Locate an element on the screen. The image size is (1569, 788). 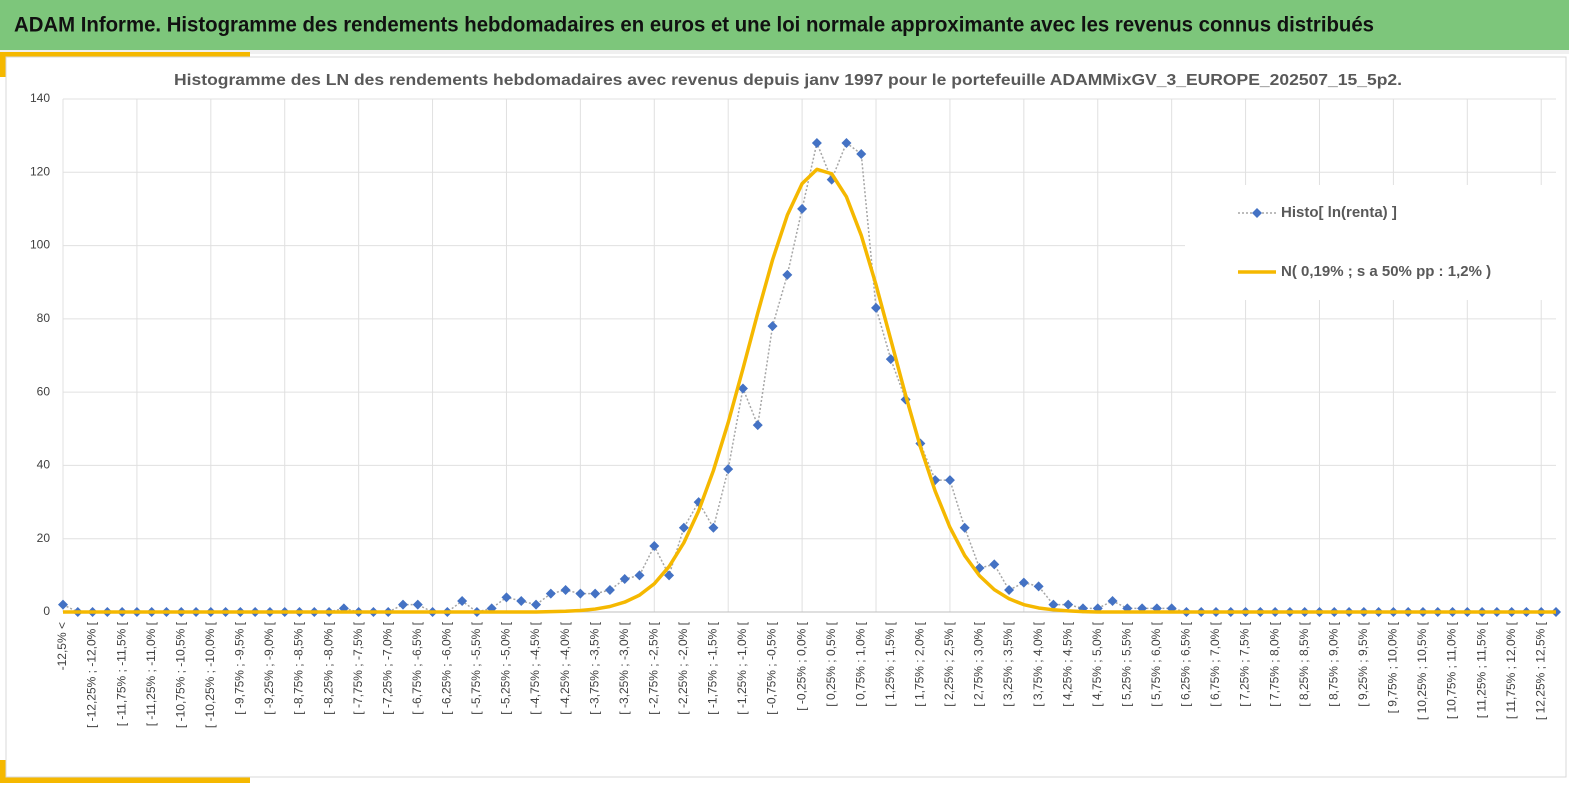
x-tick-label: [ 2,75% ; 3,0% [ is located at coordinates (979, 663).